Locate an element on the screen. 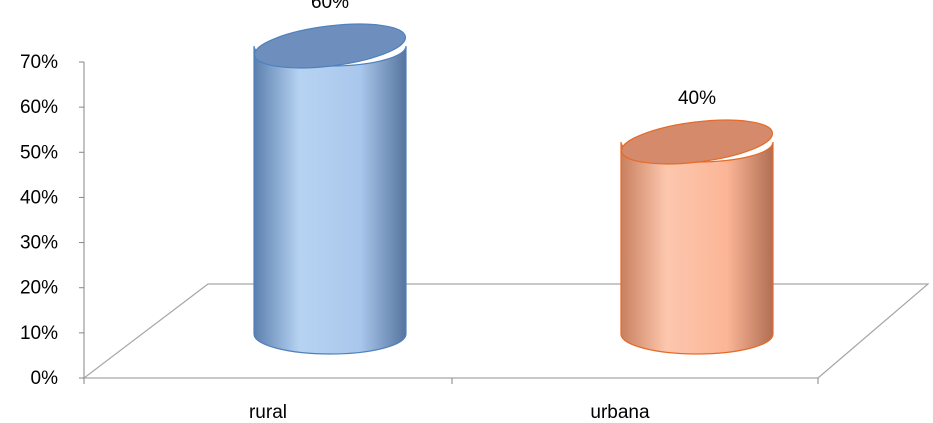  y-tick-label: 60% is located at coordinates (39, 107).